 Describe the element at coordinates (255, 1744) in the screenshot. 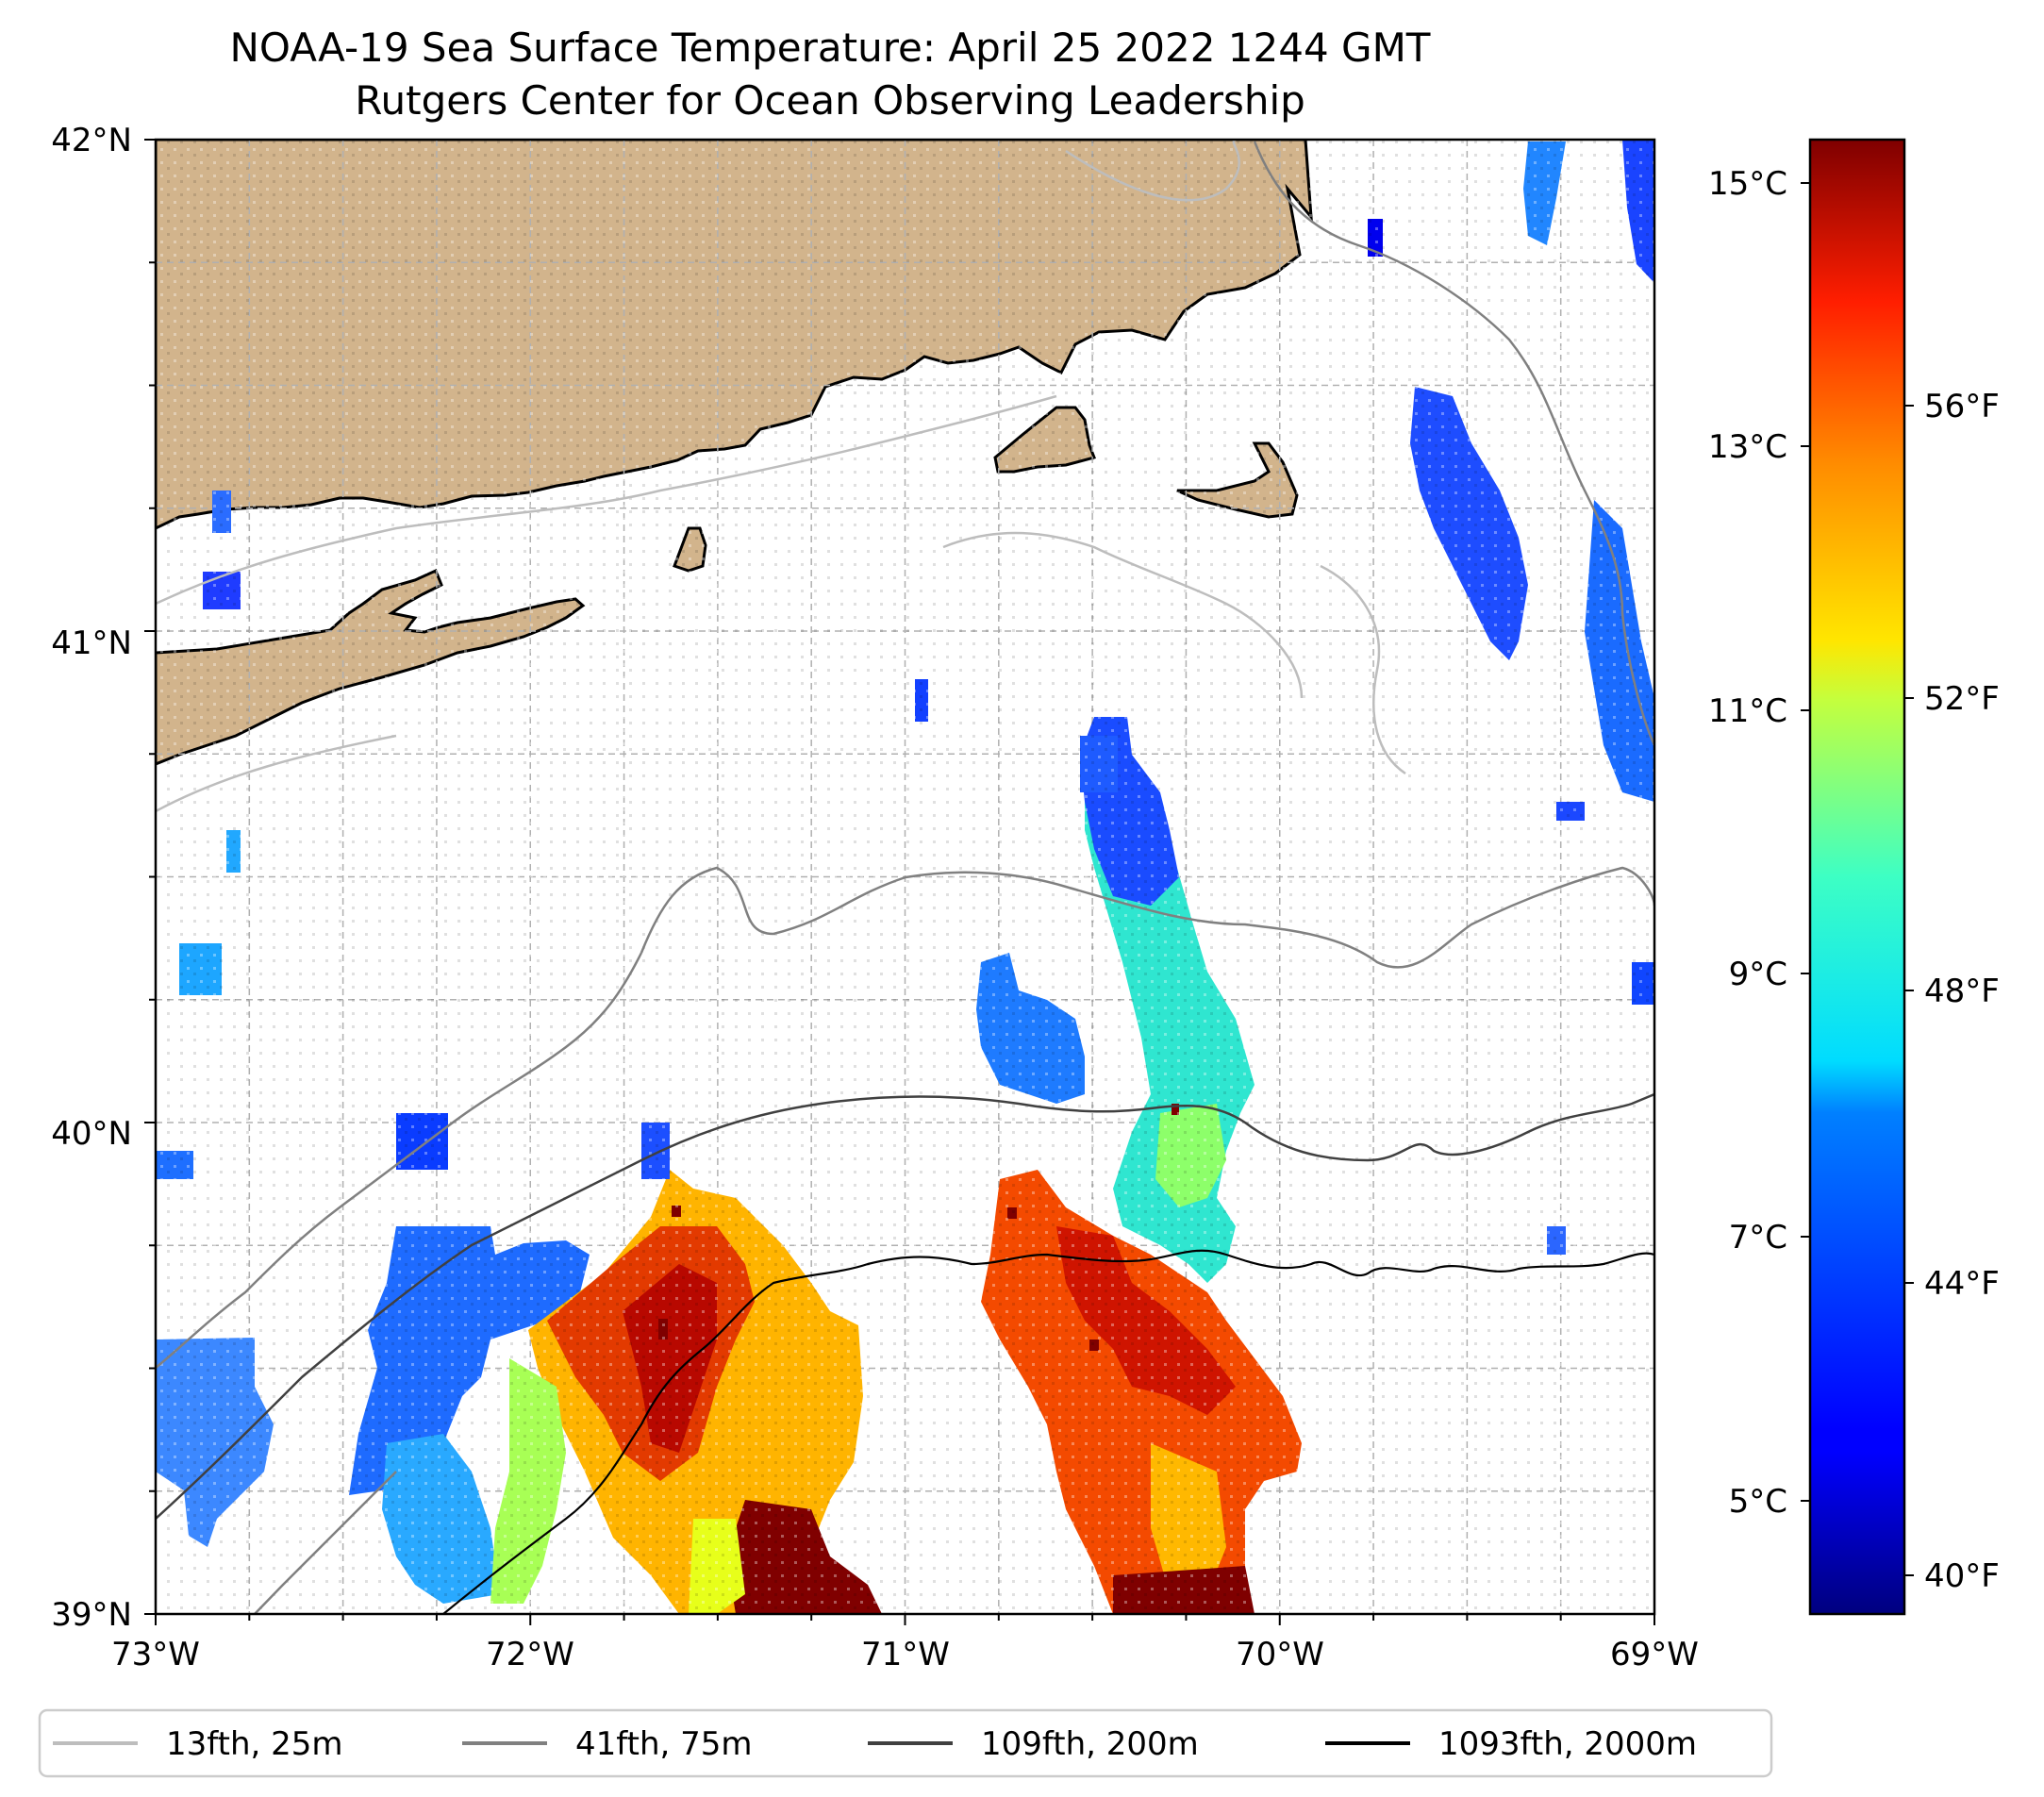

I see `legend-label: 13fth, 25m` at that location.